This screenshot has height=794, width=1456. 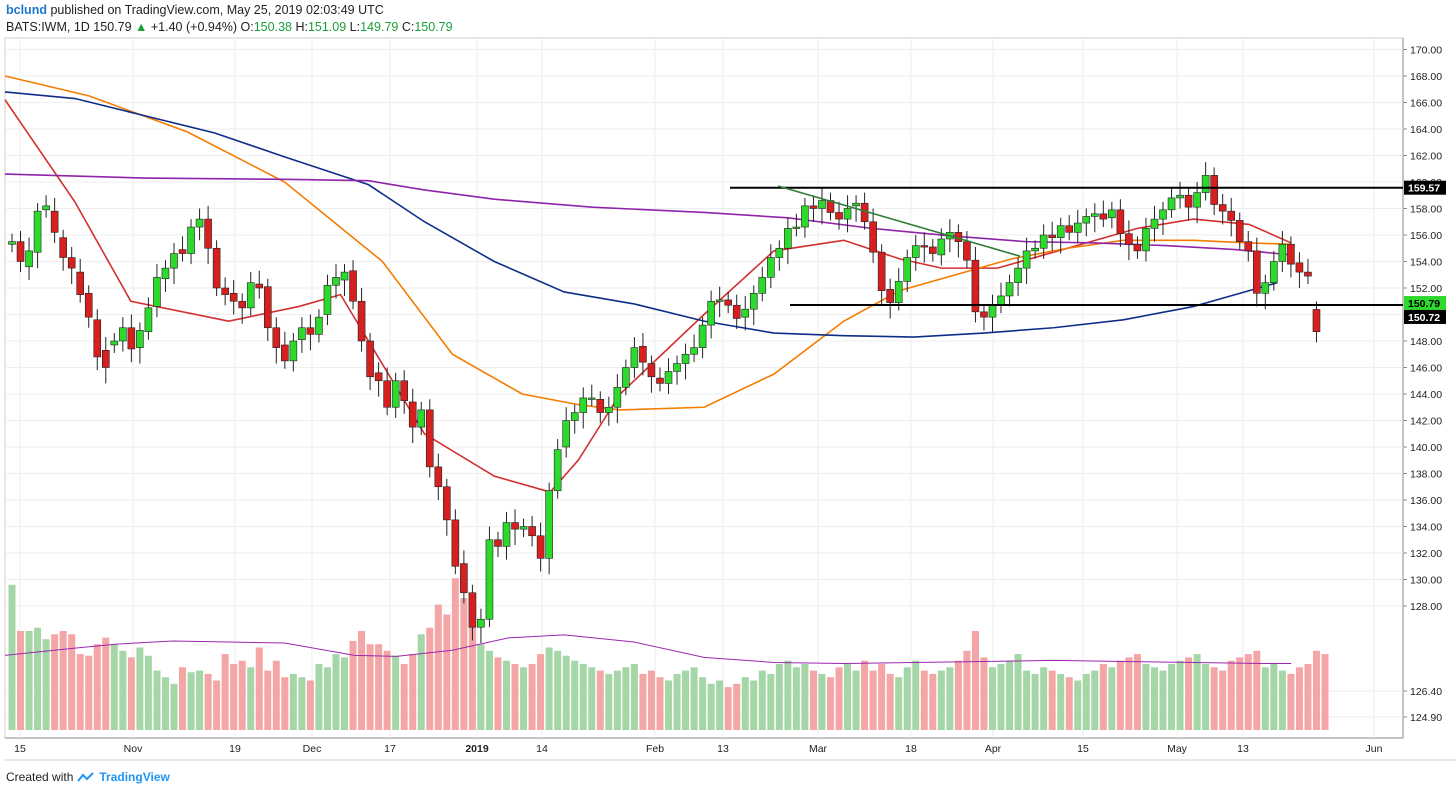 I want to click on price-label-text: 150.72, so click(x=1424, y=318).